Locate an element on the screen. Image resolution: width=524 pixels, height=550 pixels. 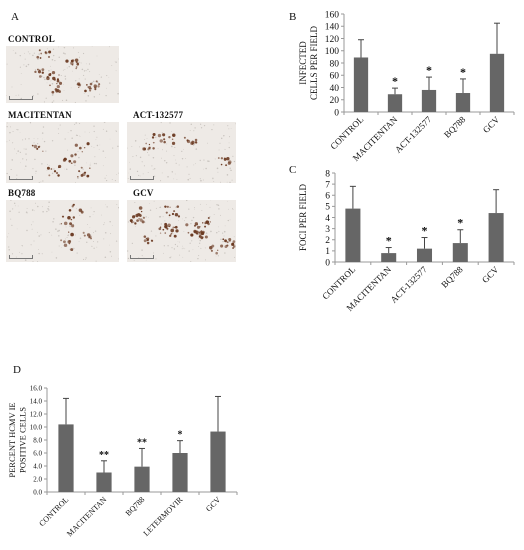
scale-bar is located at coordinates (142, 257).